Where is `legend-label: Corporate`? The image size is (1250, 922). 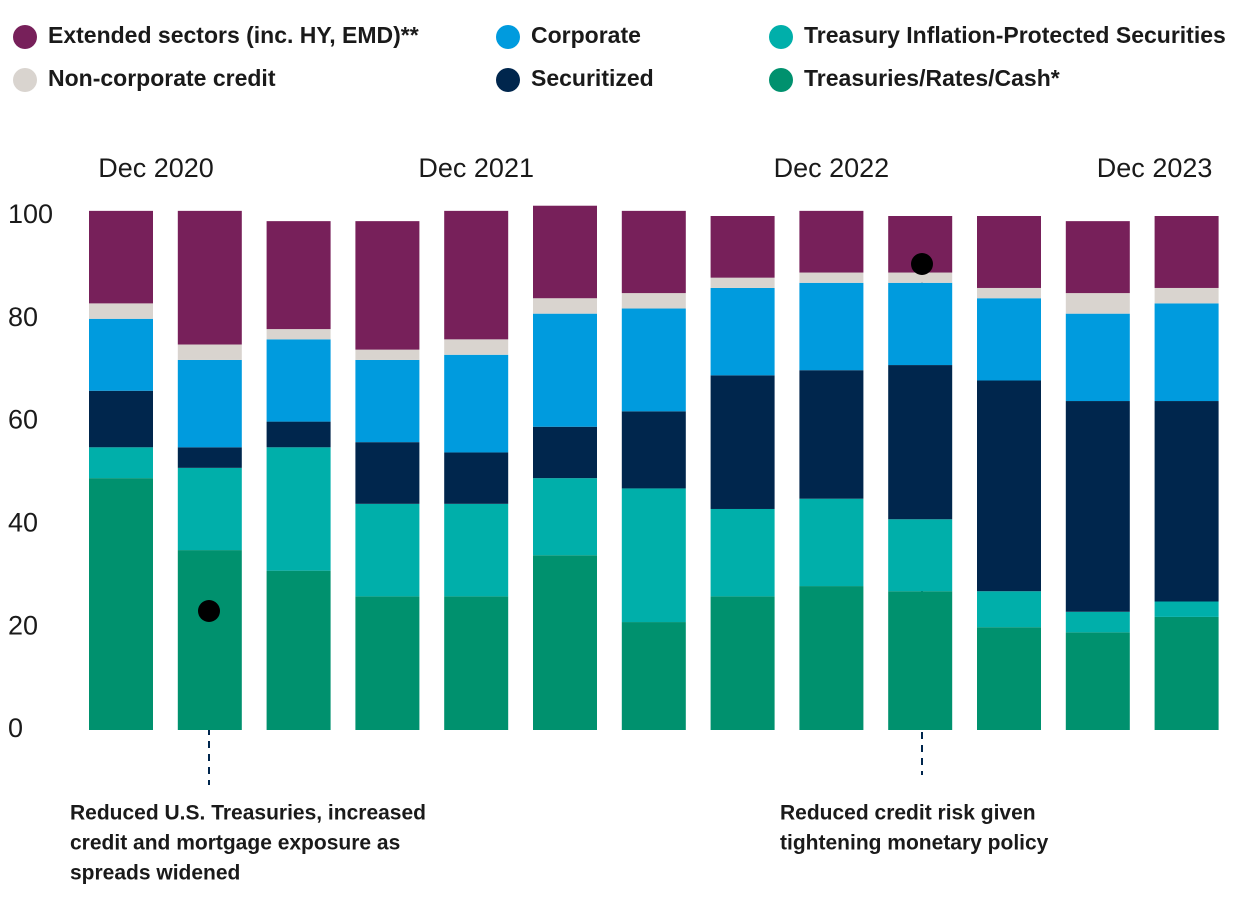
legend-label: Corporate is located at coordinates (586, 35).